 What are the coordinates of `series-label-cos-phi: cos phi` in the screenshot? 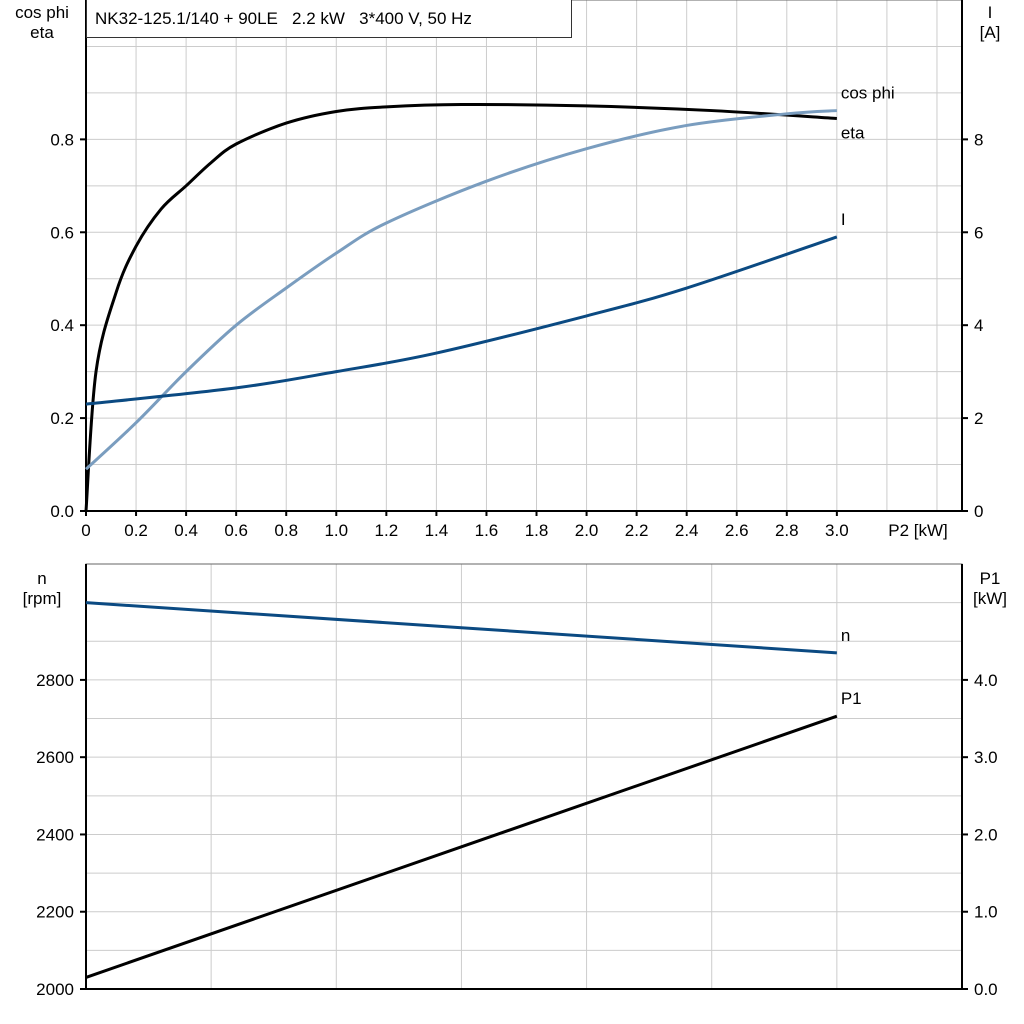 It's located at (868, 93).